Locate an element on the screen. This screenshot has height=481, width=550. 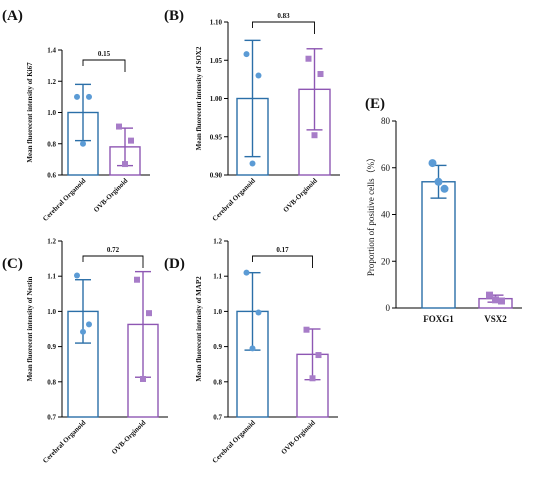
p-value-label: 0.15 is located at coordinates (104, 54).